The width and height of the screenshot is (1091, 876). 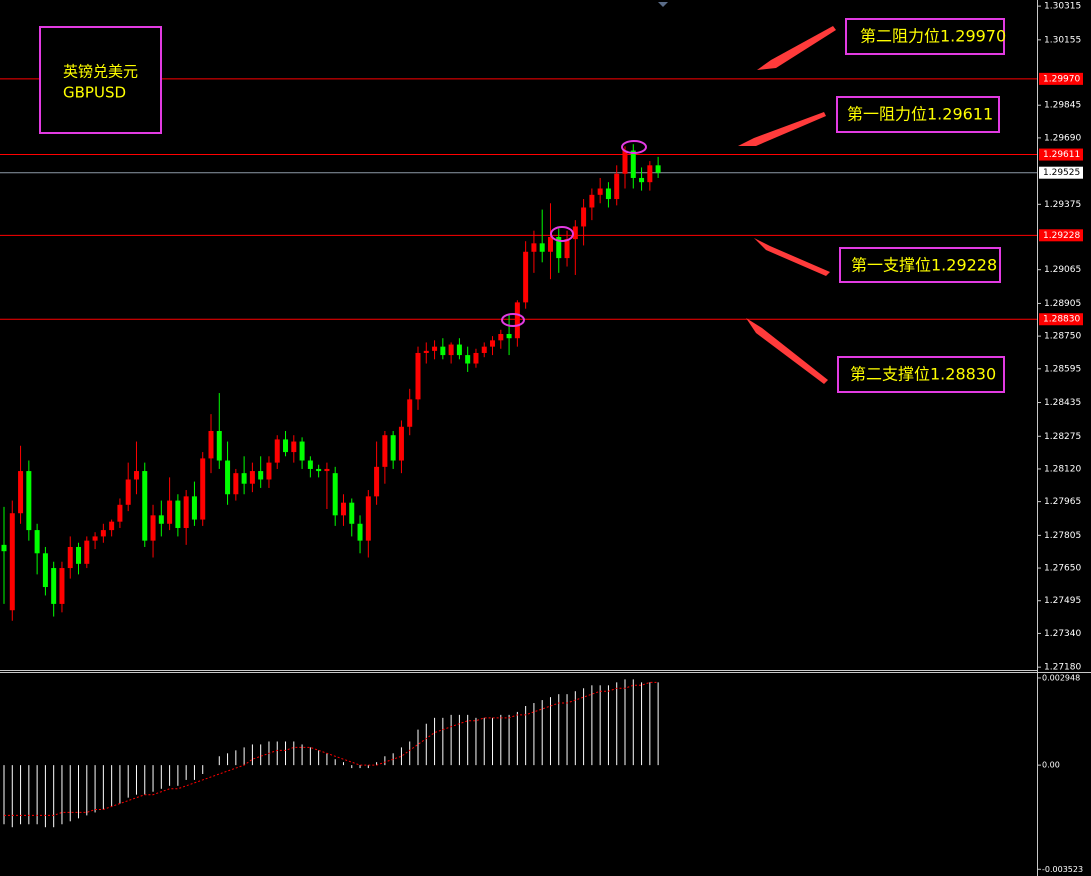 What do you see at coordinates (1061, 155) in the screenshot?
I see `level-label: 1.29611` at bounding box center [1061, 155].